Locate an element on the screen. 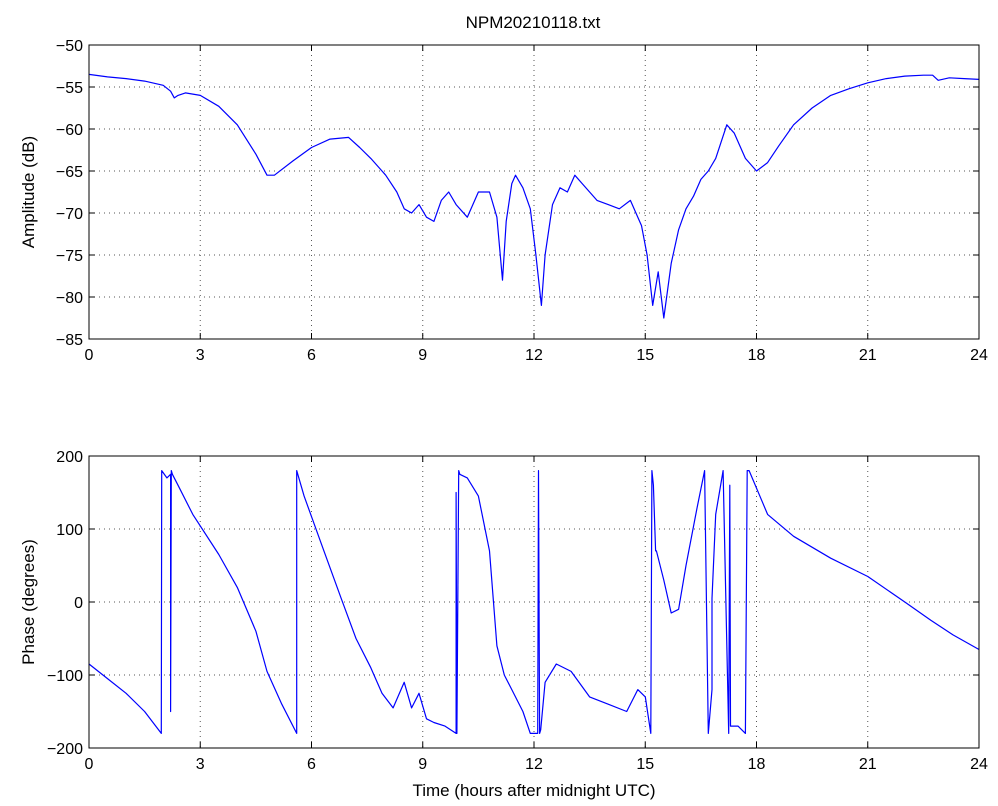  phase-y-axis-label: Phase (degrees) is located at coordinates (28, 602).